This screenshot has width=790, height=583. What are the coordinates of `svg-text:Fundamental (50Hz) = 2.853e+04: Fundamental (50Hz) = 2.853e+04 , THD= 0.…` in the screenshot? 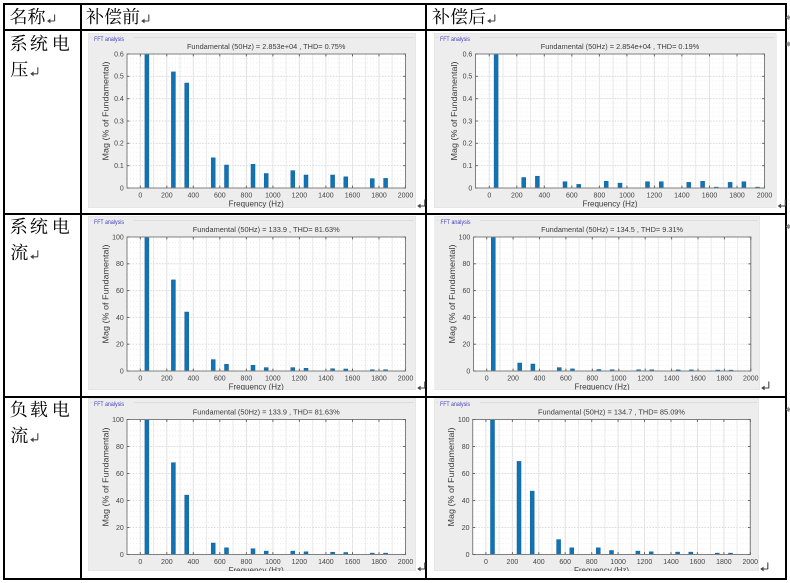 It's located at (266, 46).